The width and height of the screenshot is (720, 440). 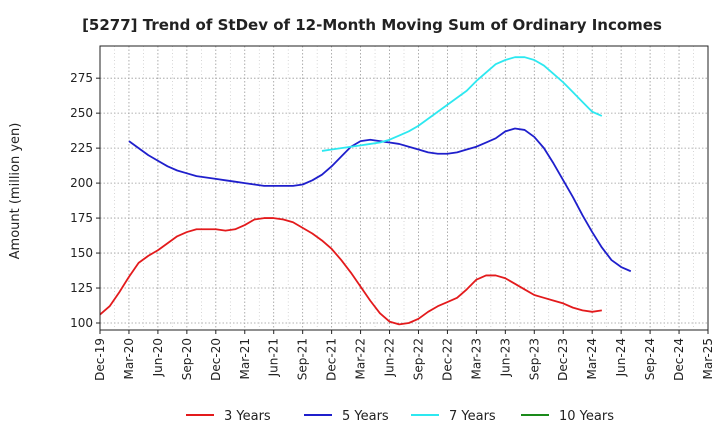 I want to click on x-tick-label: Dec-19, so click(x=100, y=359).